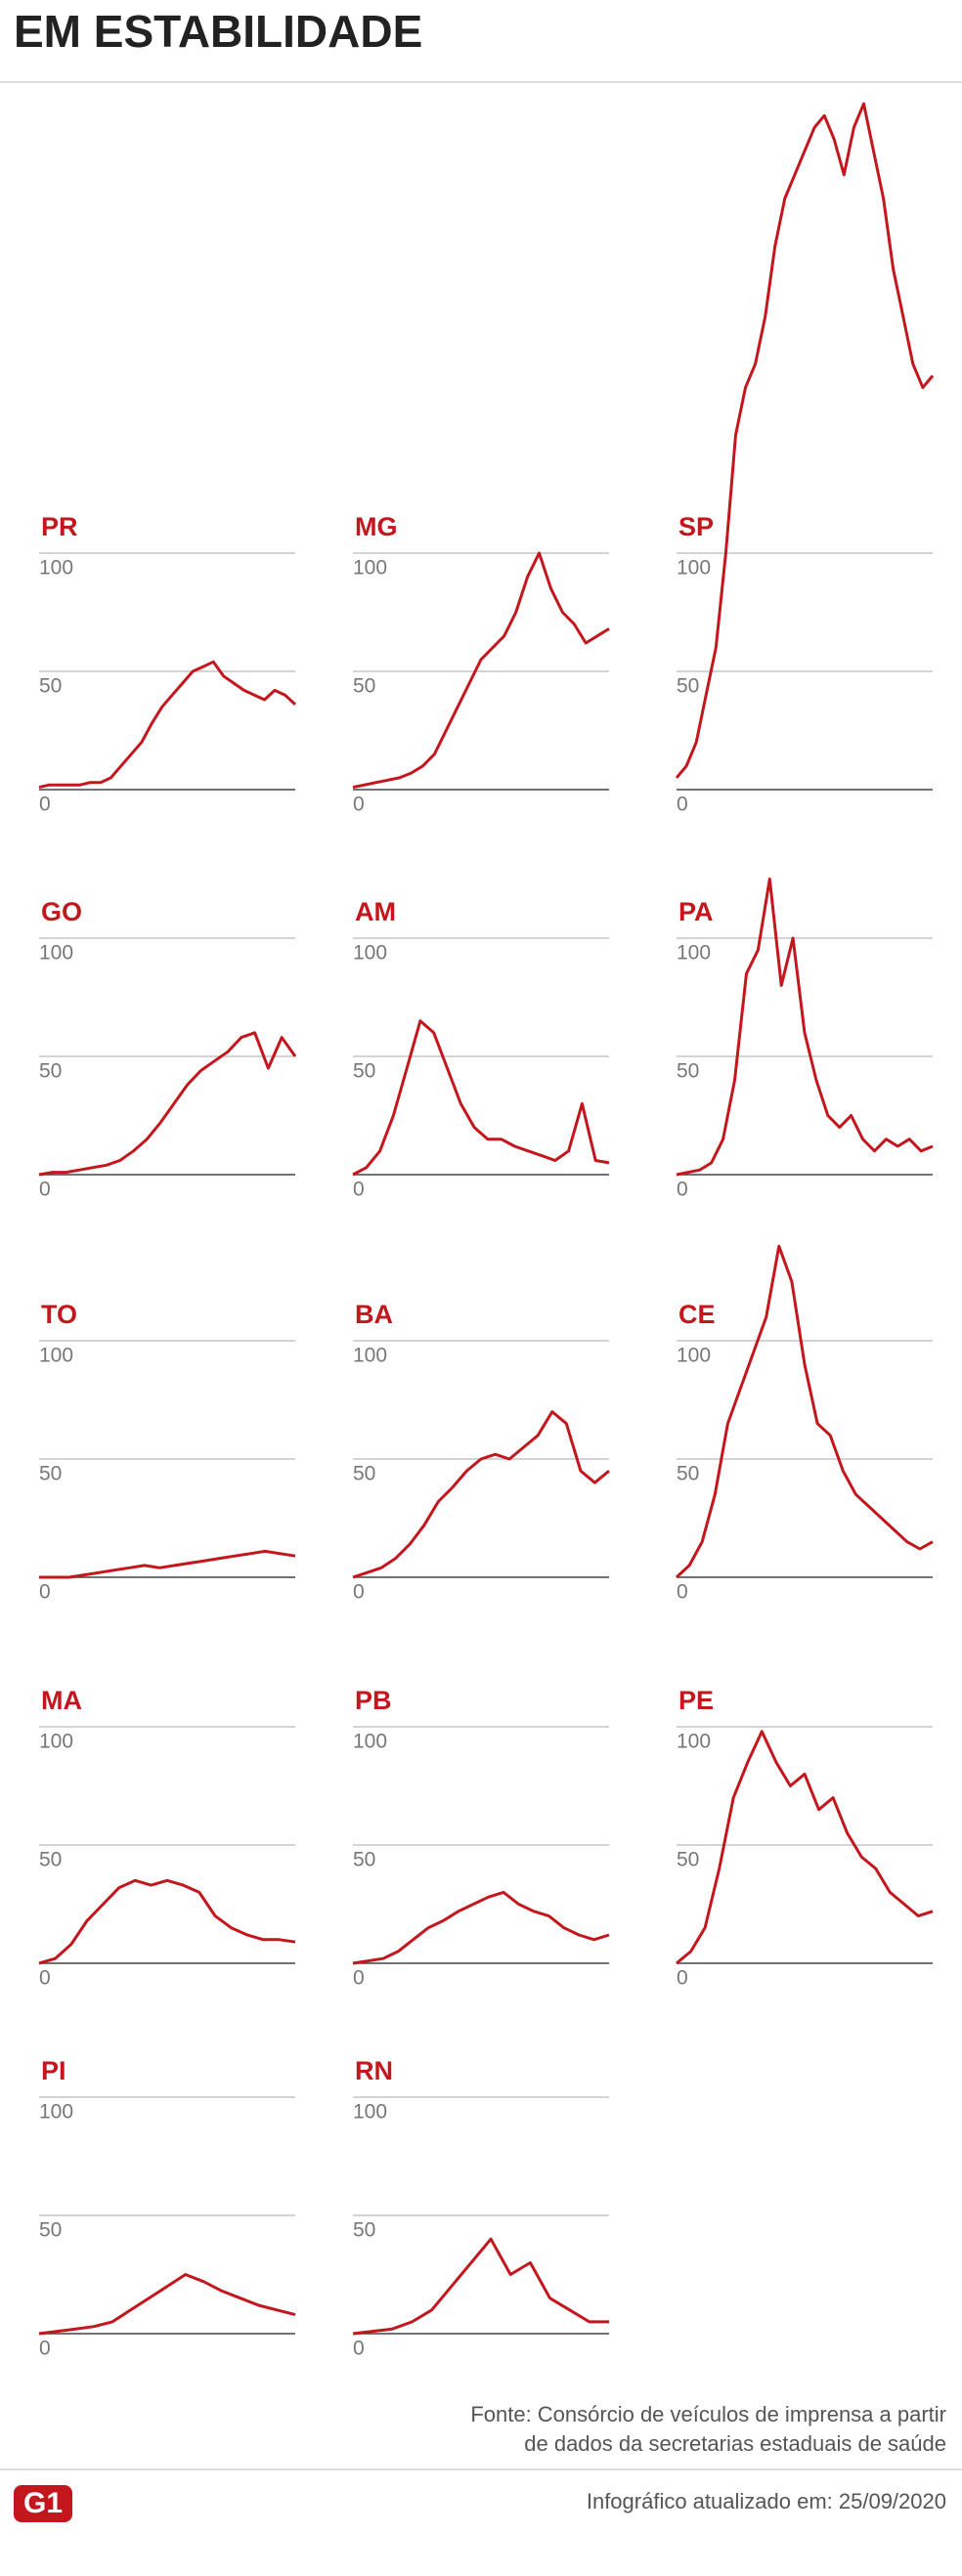 Image resolution: width=962 pixels, height=2576 pixels. I want to click on state-label: MG, so click(377, 527).